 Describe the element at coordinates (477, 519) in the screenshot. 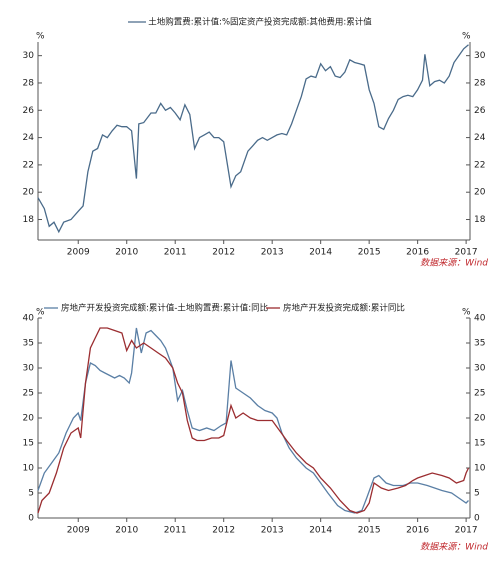

I see `y2-tick-label: 0` at that location.